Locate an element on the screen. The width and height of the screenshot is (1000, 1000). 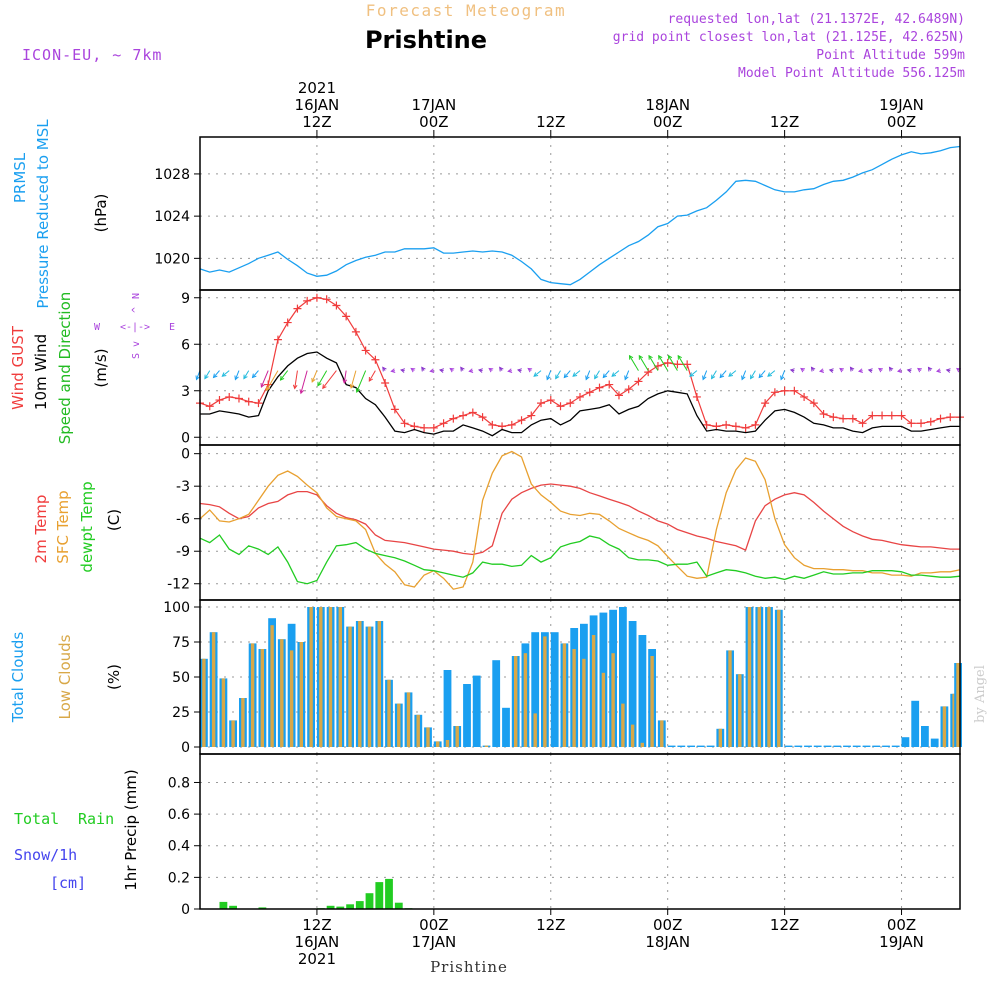
compass-horizontal: <-|-> is located at coordinates (135, 327).